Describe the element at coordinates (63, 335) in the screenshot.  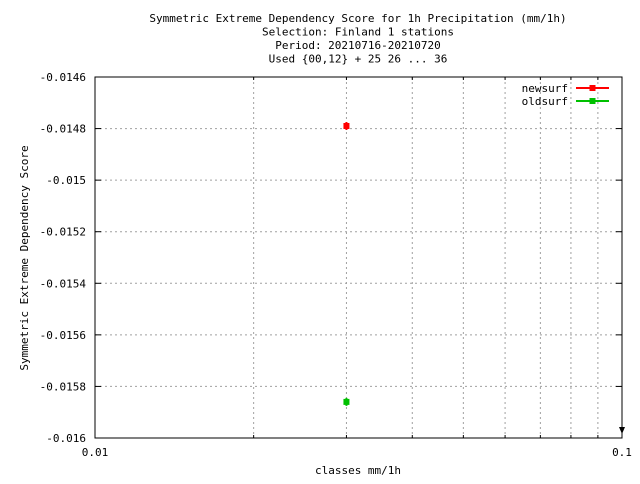
I see `y-tick-label: -0.0156` at that location.